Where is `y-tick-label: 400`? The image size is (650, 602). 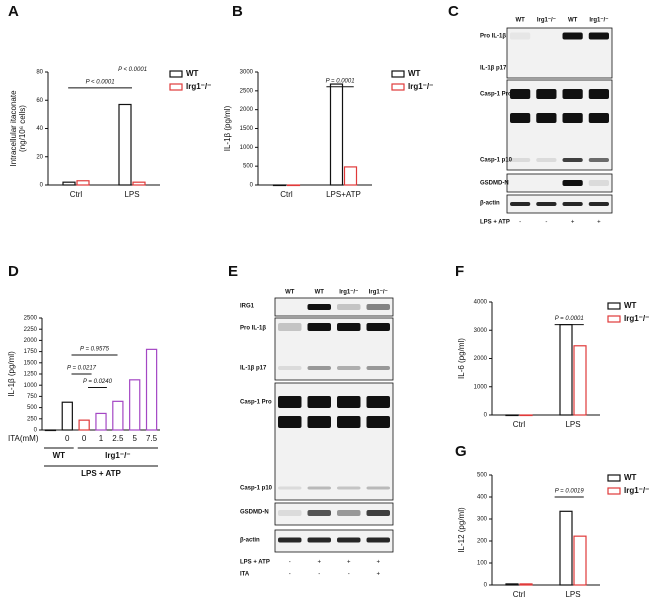 y-tick-label: 400 is located at coordinates (482, 498).